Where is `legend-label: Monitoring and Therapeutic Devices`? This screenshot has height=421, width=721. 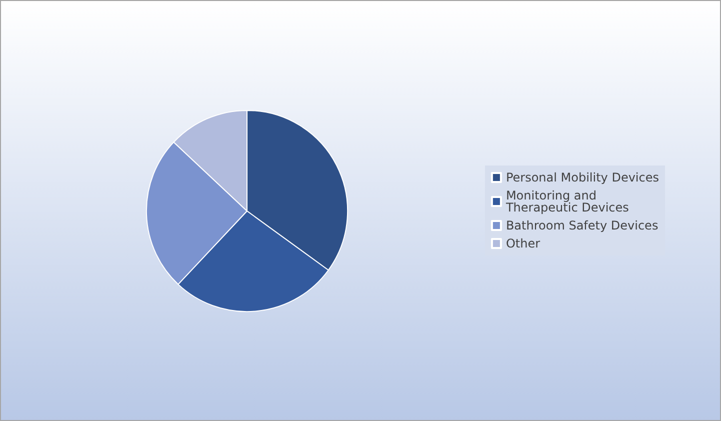 legend-label: Monitoring and Therapeutic Devices is located at coordinates (566, 201).